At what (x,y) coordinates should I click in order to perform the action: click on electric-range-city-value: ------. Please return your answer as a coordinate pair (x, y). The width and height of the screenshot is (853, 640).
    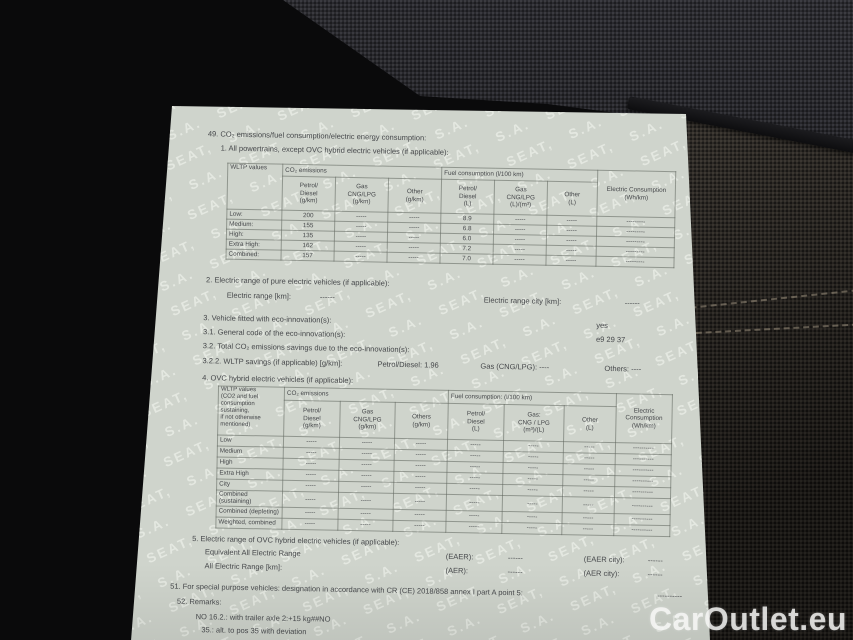
    Looking at the image, I should click on (632, 303).